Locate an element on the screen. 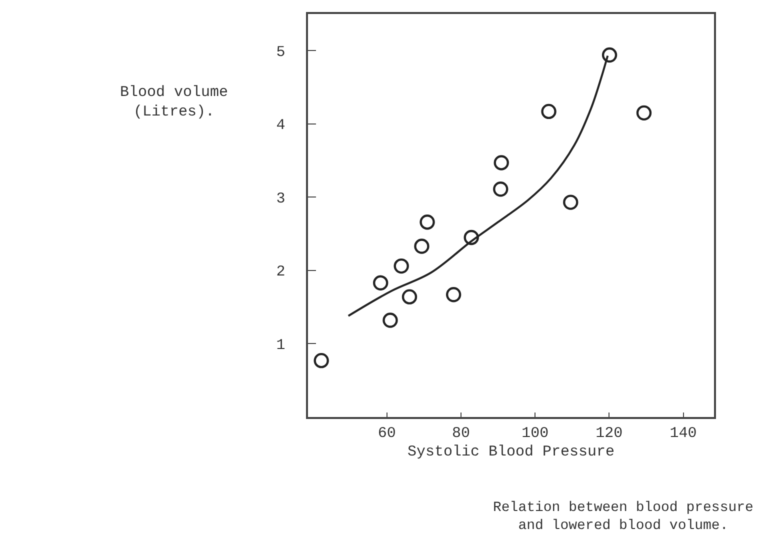 This screenshot has width=766, height=537. y-tick-label: 3 is located at coordinates (281, 199).